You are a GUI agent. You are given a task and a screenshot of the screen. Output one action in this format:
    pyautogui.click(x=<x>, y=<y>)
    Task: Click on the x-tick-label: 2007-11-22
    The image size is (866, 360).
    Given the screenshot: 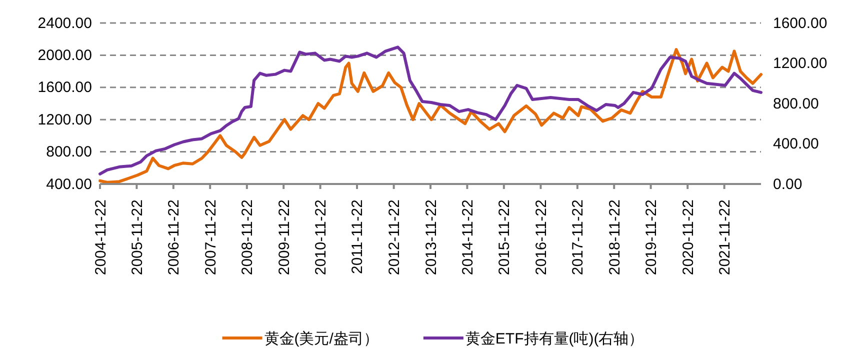 What is the action you would take?
    pyautogui.click(x=211, y=238)
    